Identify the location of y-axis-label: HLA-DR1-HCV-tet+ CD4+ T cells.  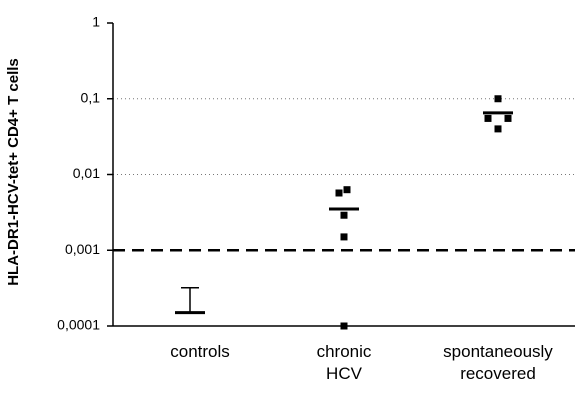
(13, 172).